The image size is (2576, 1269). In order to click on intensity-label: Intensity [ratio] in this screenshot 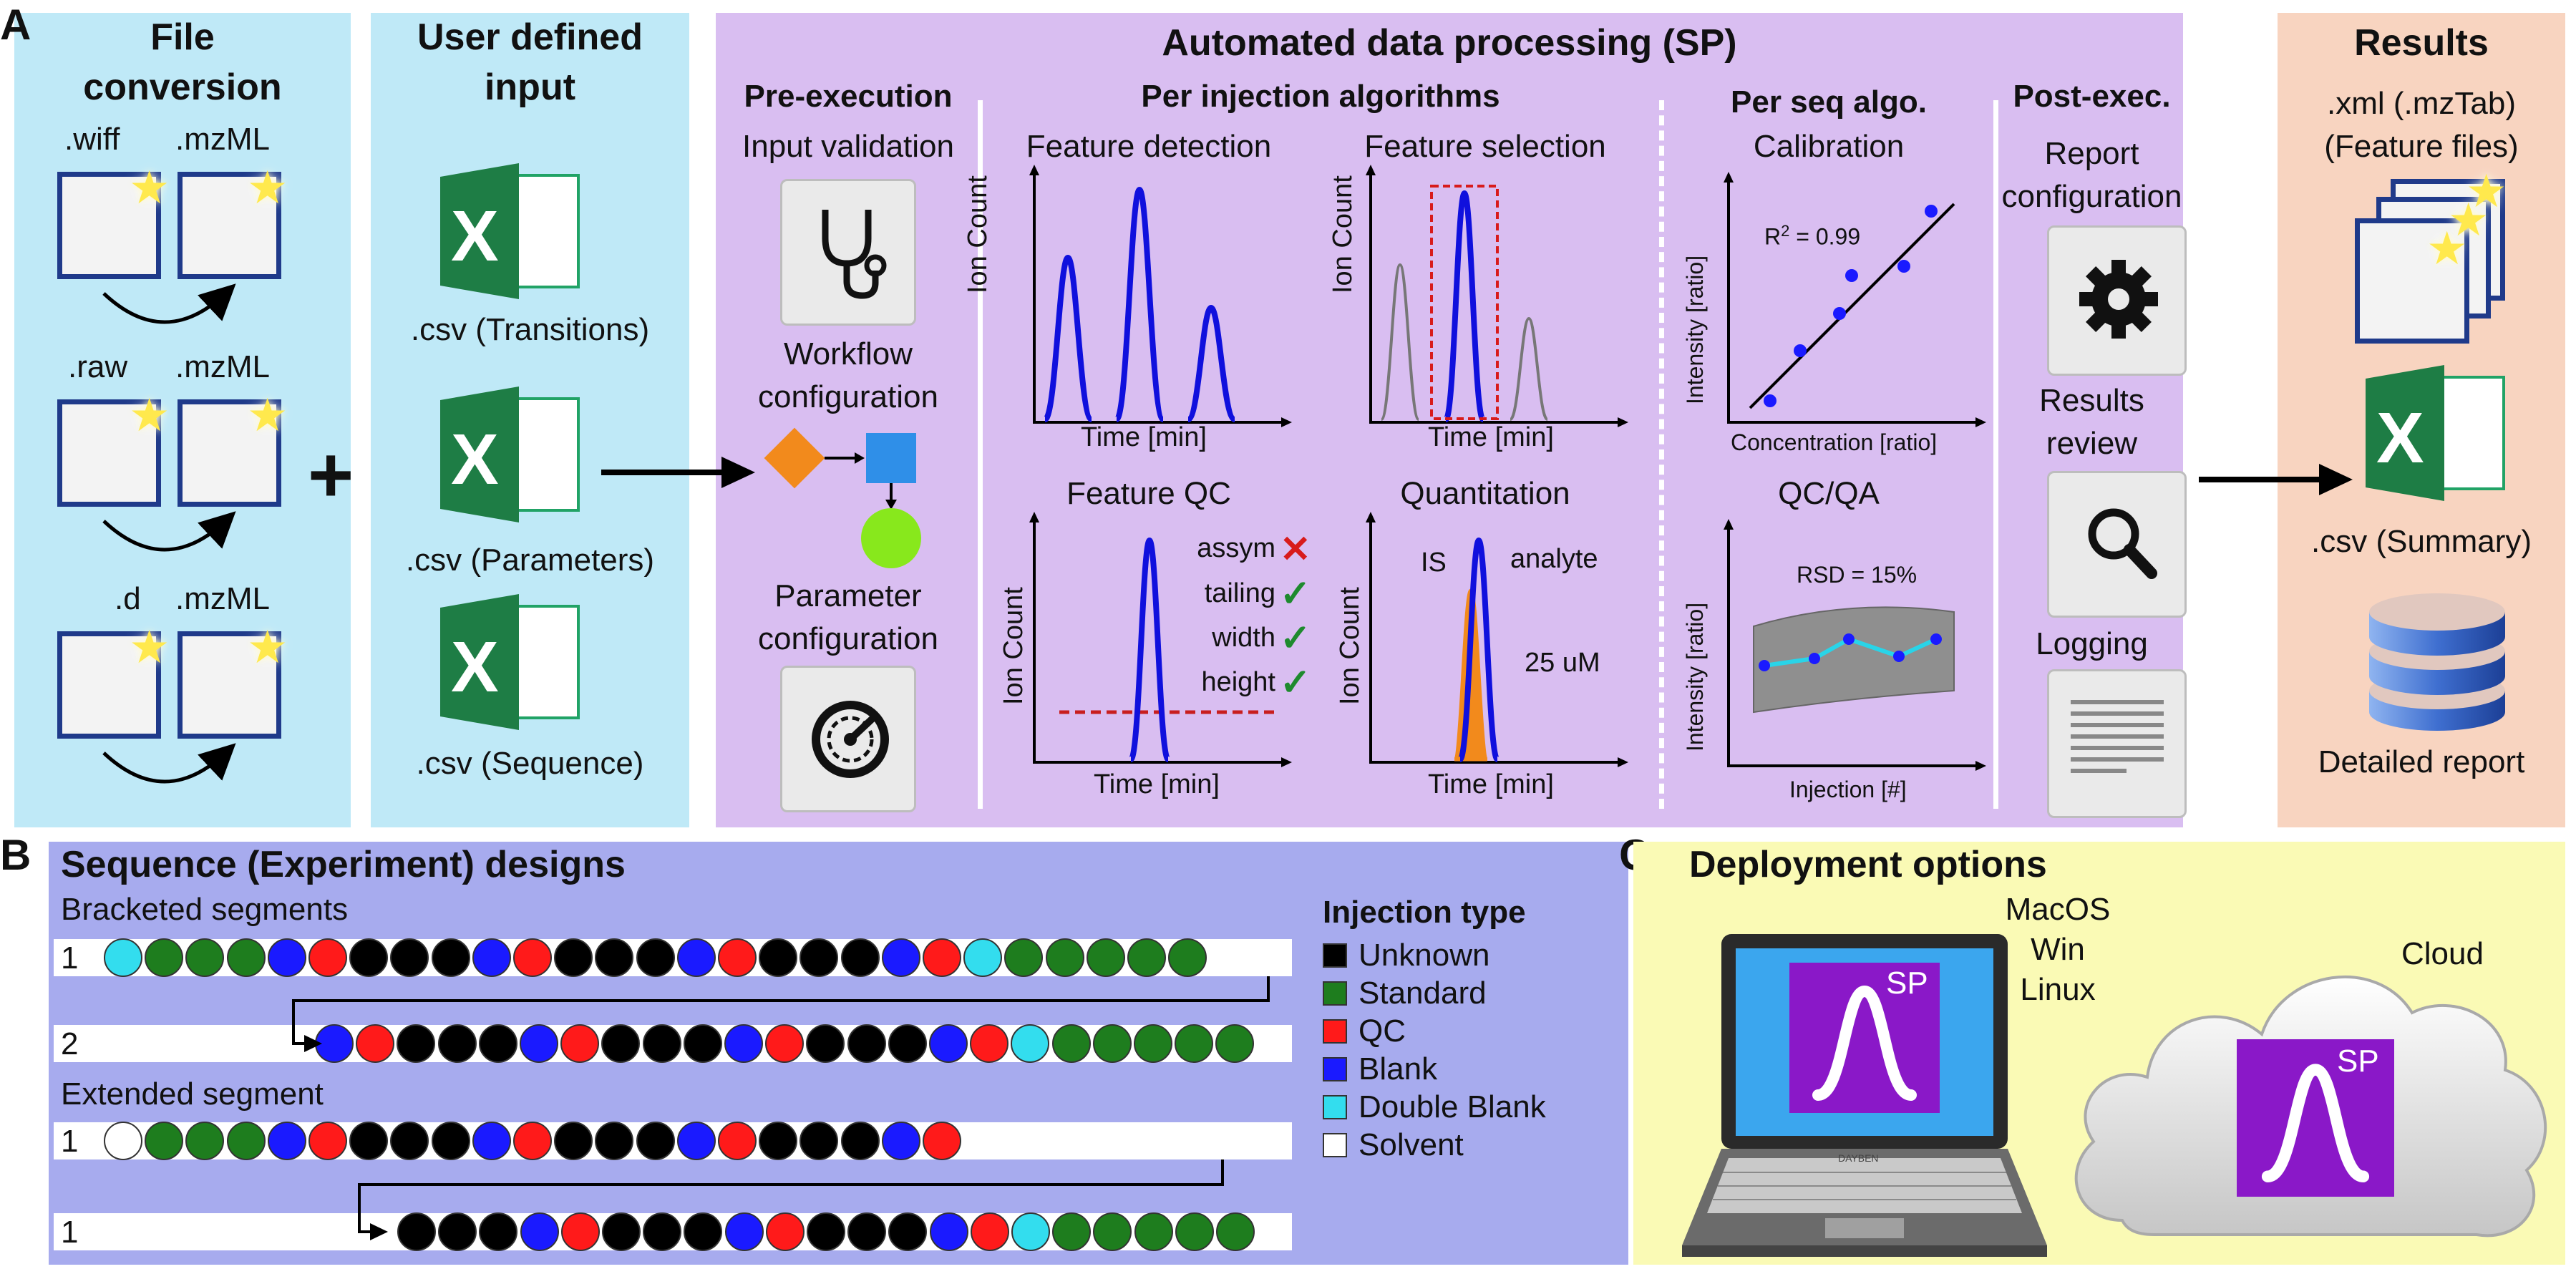, I will do `click(1695, 329)`.